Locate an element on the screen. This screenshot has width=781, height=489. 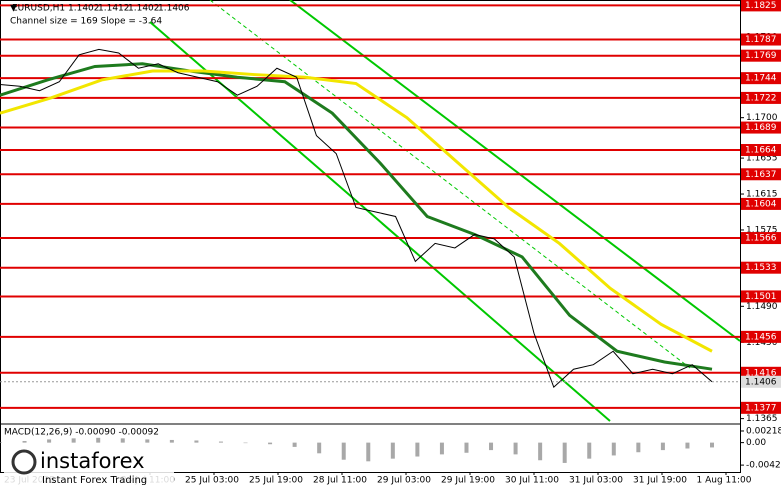
current-price-label: 1.1406 is located at coordinates (761, 382).